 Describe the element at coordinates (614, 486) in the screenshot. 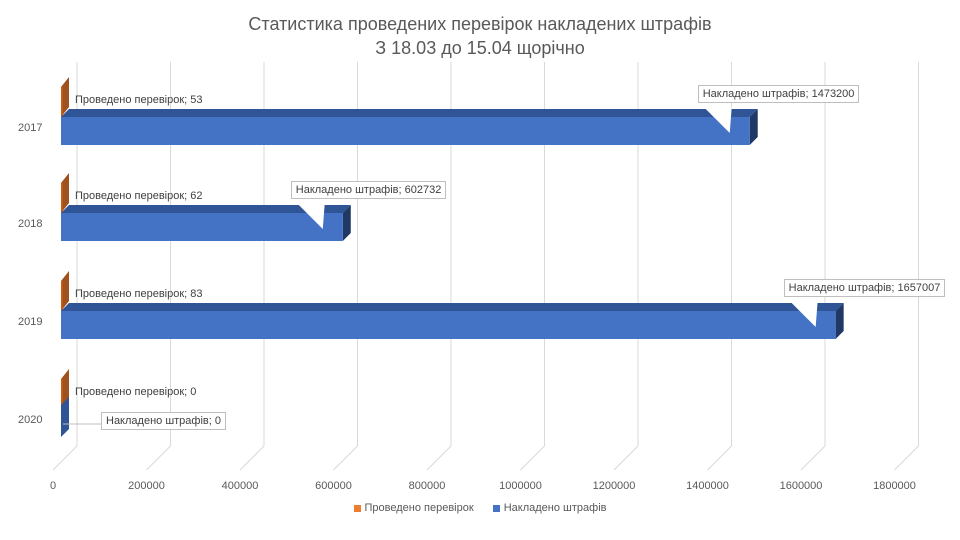

I see `x-axis-tick-label: 1200000` at that location.